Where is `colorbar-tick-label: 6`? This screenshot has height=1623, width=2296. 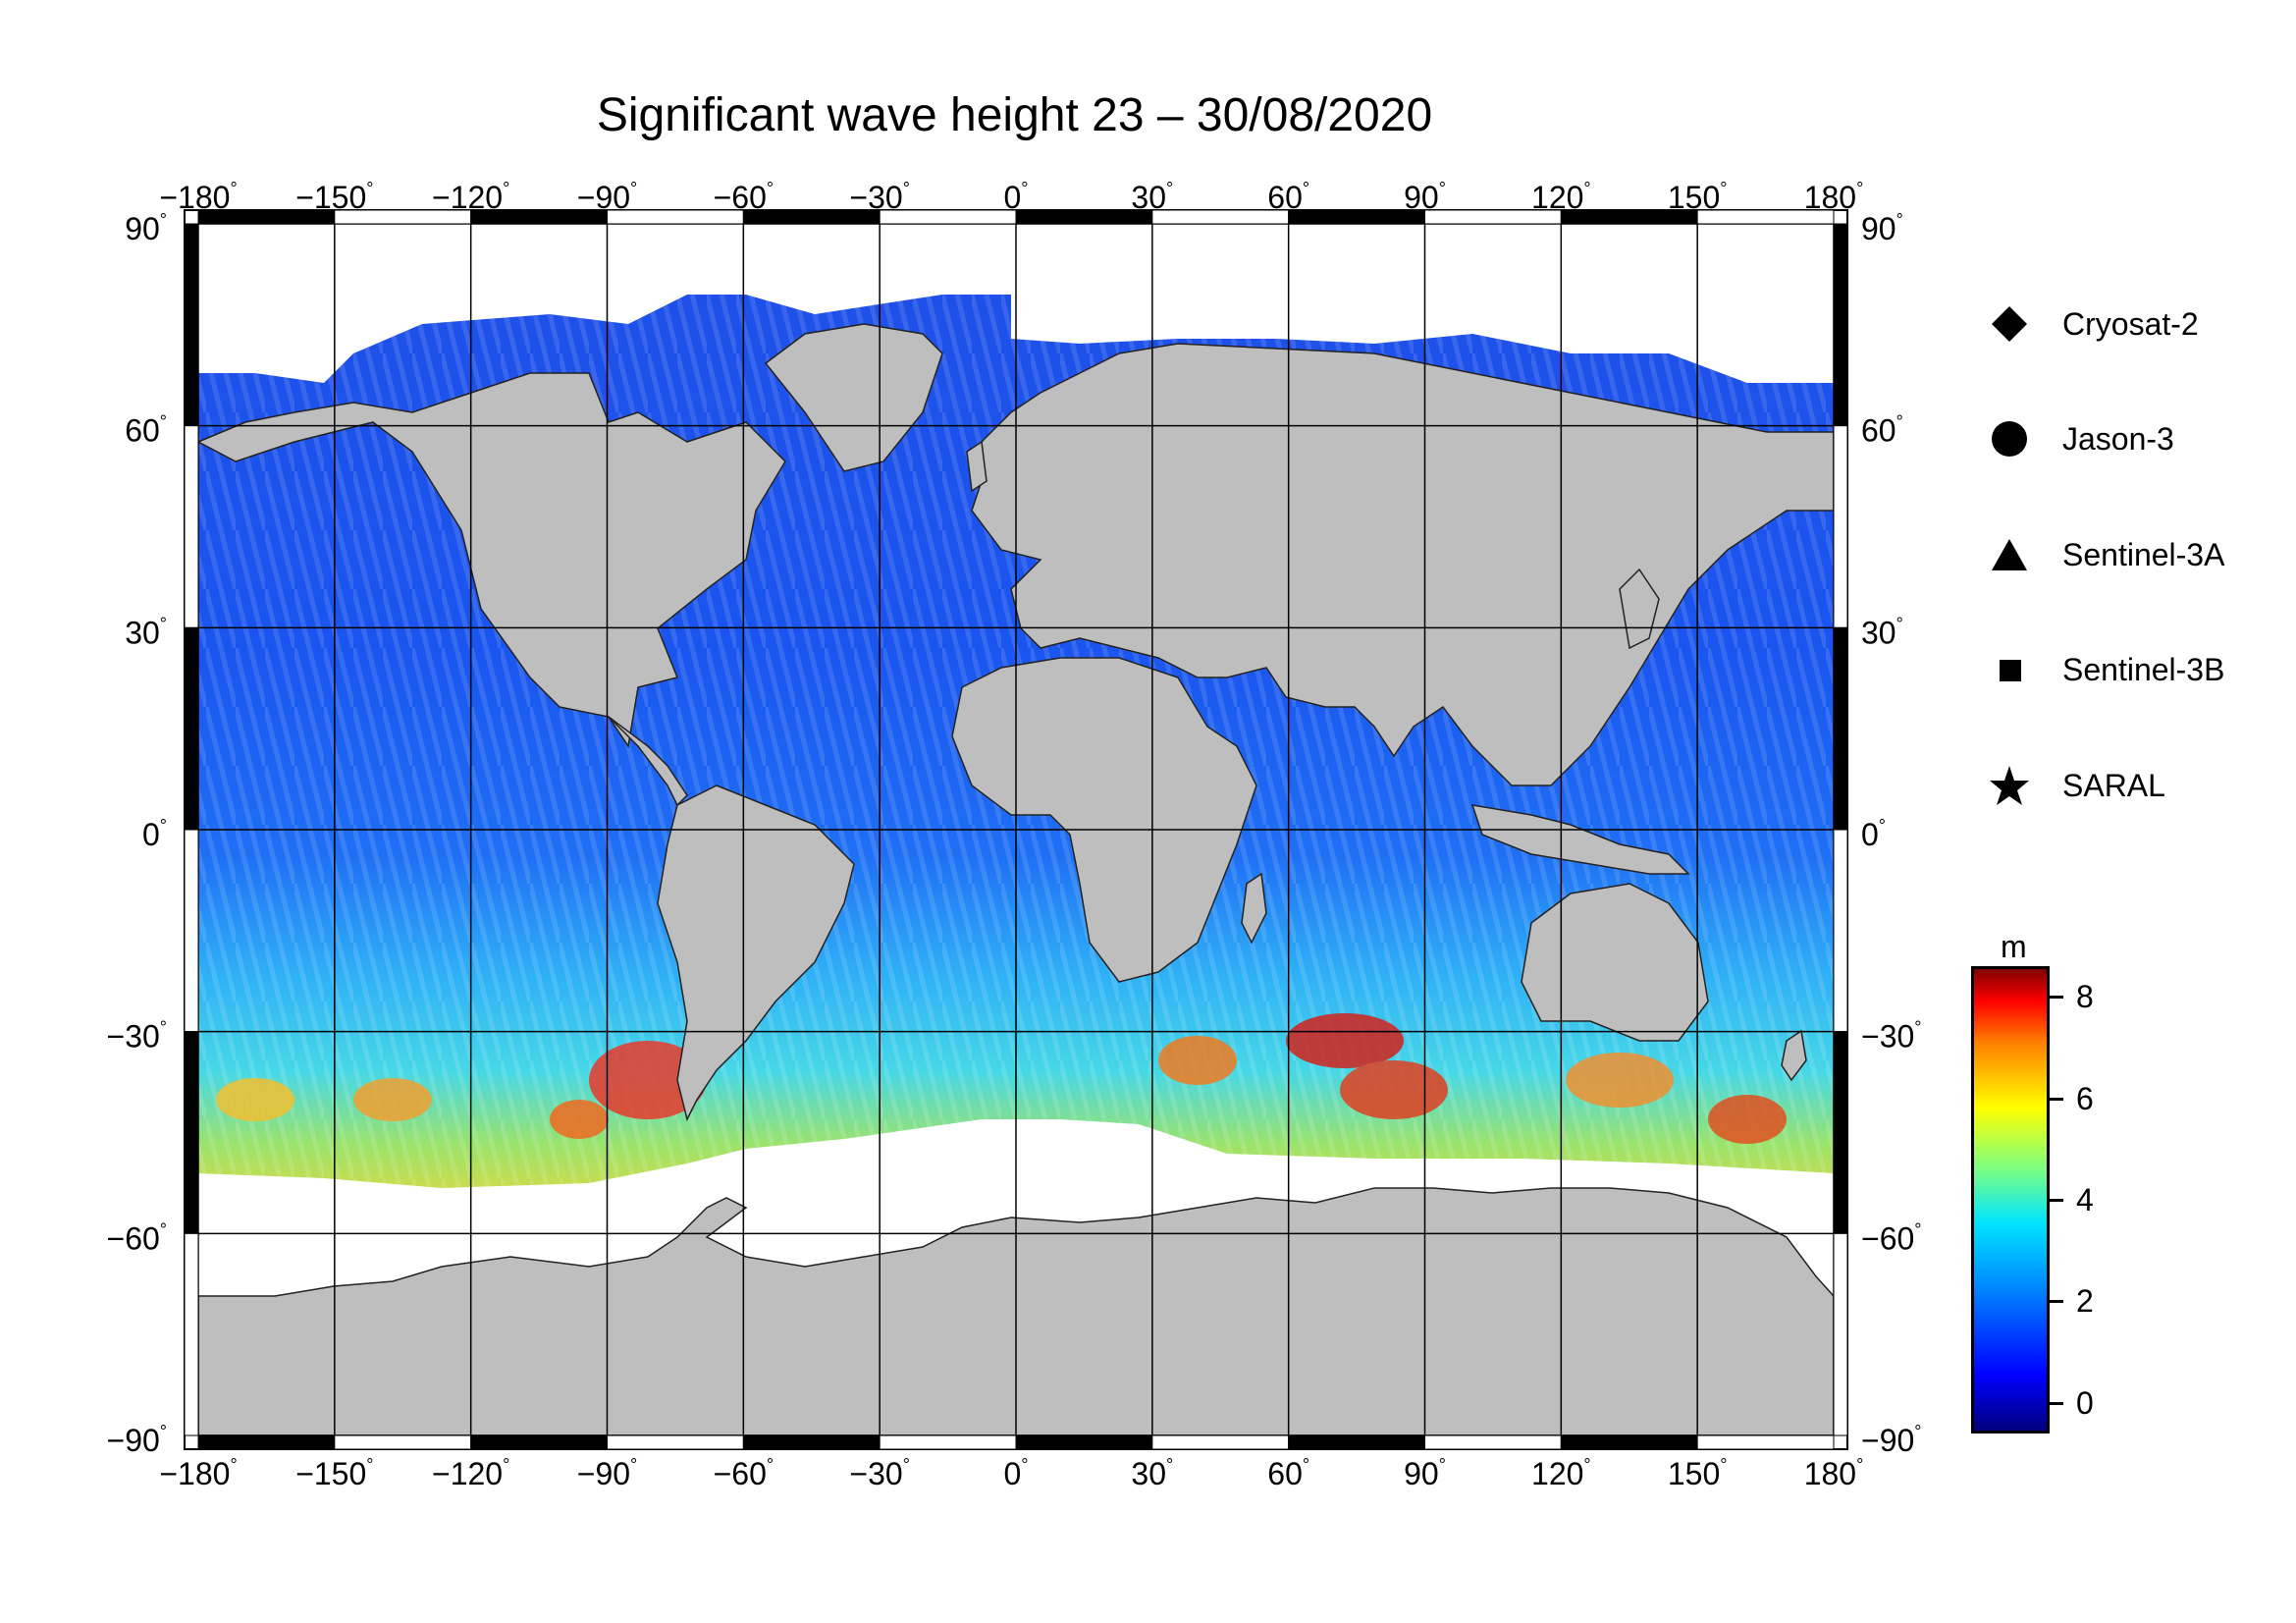
colorbar-tick-label: 6 is located at coordinates (2085, 1098).